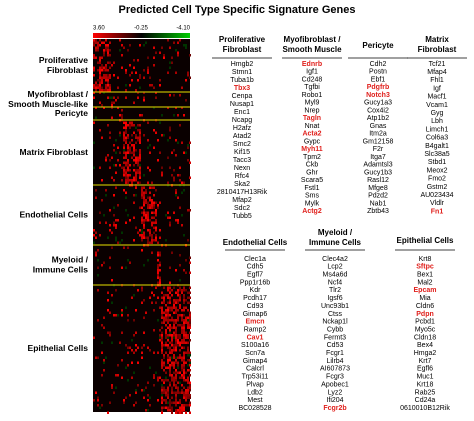 The height and width of the screenshot is (421, 474). What do you see at coordinates (335, 275) in the screenshot?
I see `gene-name: Ms4a6d` at bounding box center [335, 275].